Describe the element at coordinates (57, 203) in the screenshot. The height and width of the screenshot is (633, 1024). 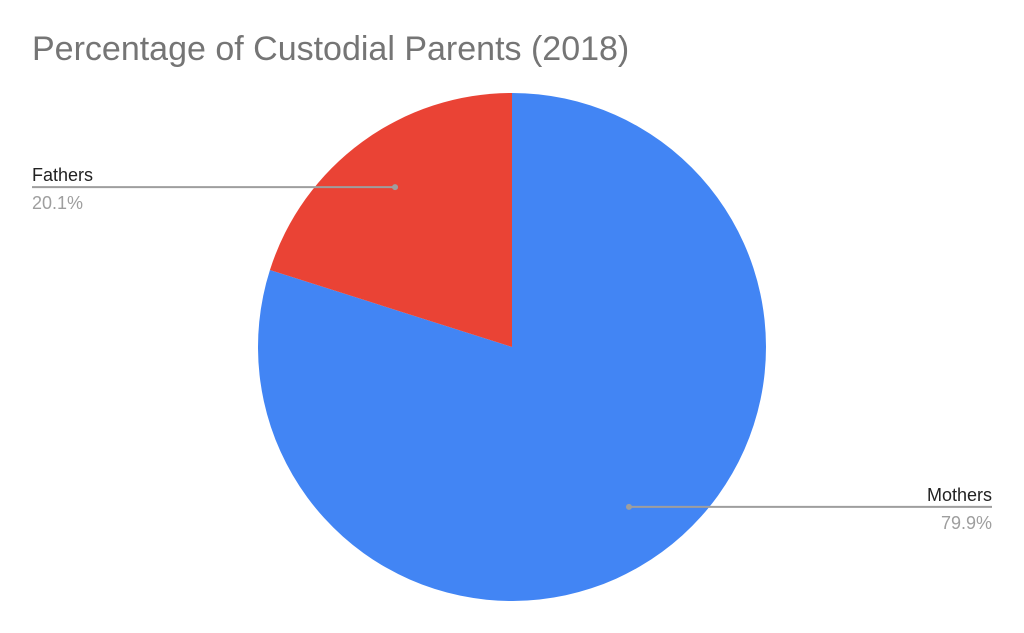
I see `slice-value-fathers: 20.1%` at that location.